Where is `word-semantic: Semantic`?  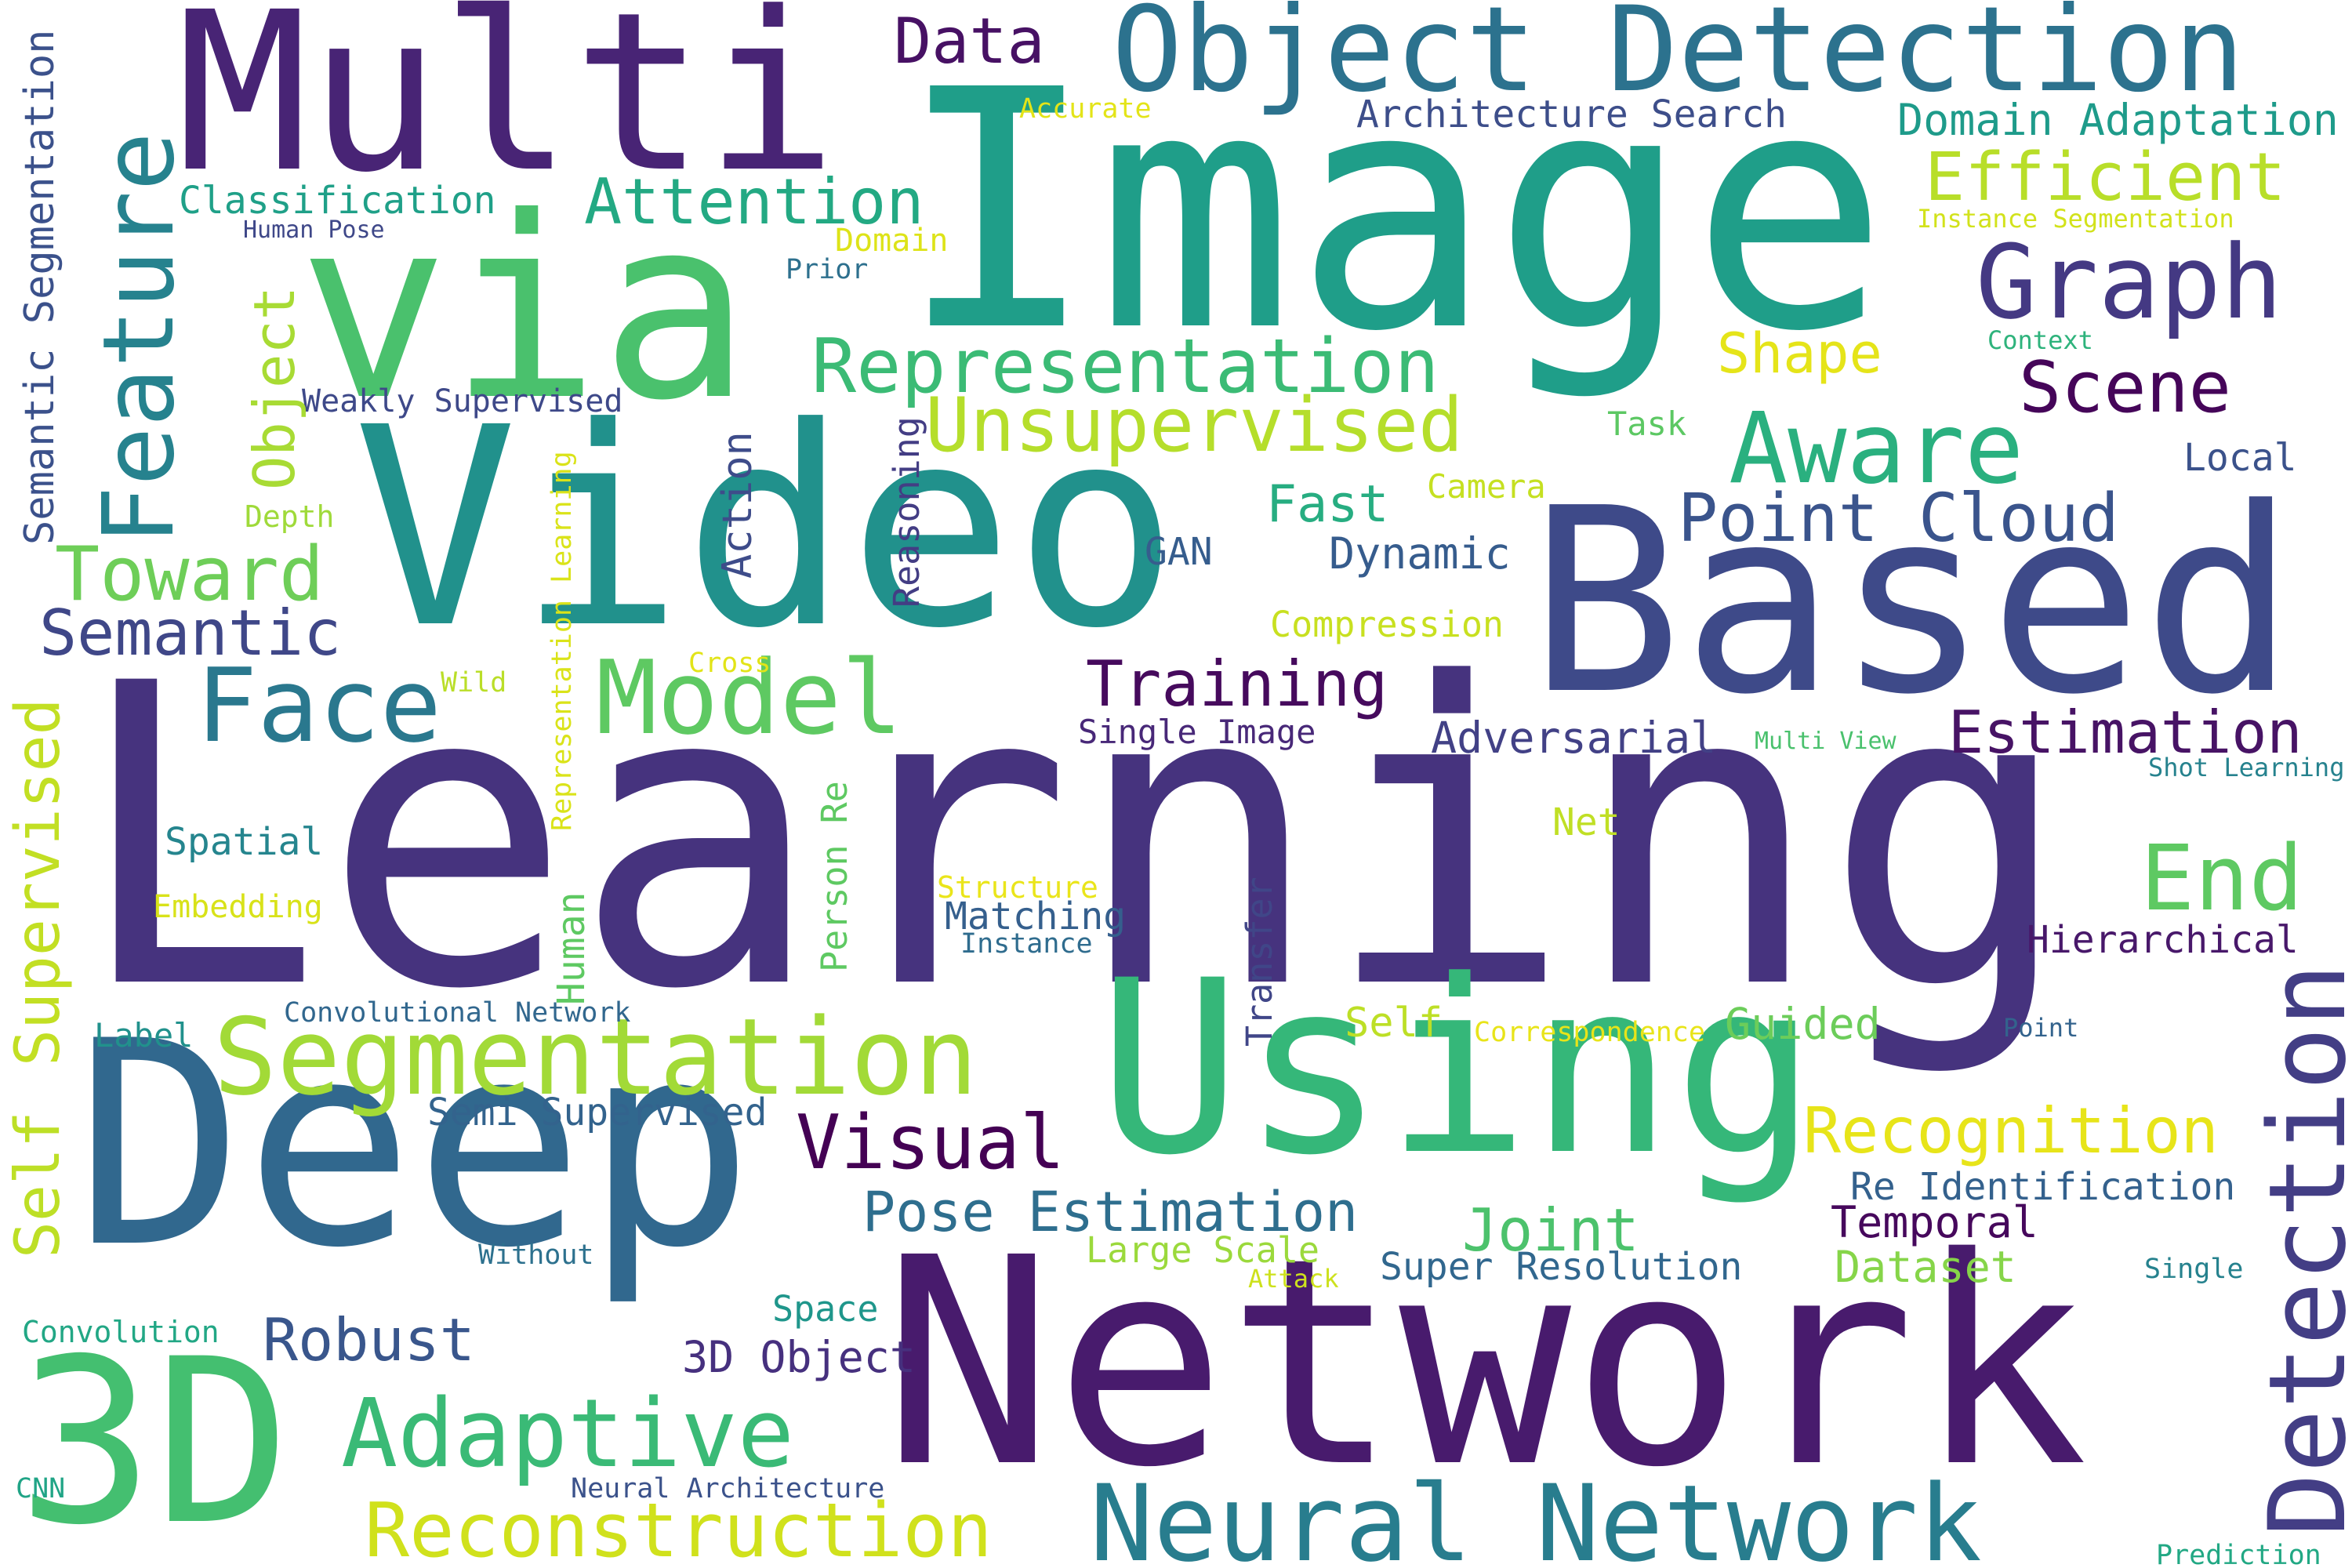 word-semantic: Semantic is located at coordinates (190, 633).